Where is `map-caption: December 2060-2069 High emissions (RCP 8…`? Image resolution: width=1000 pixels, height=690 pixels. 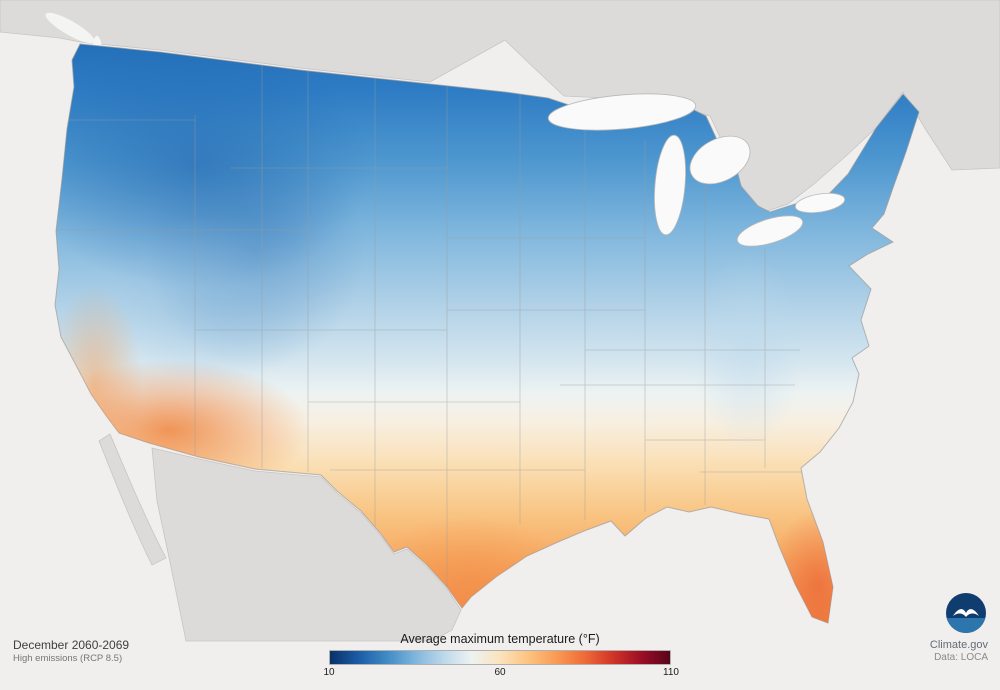
map-caption: December 2060-2069 High emissions (RCP 8… is located at coordinates (71, 651).